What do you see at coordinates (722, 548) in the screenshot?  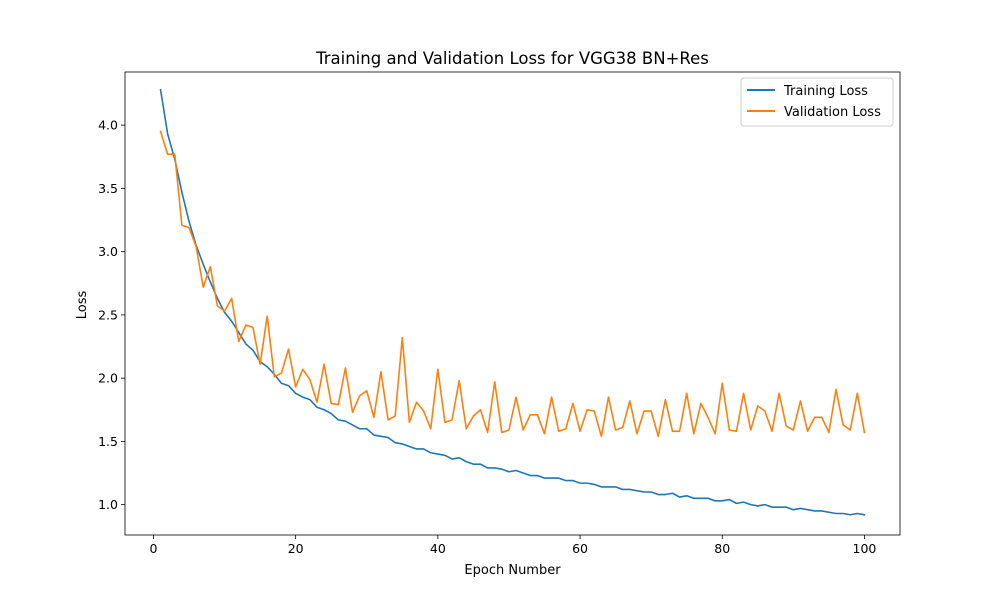 I see `x-tick-label: 80` at bounding box center [722, 548].